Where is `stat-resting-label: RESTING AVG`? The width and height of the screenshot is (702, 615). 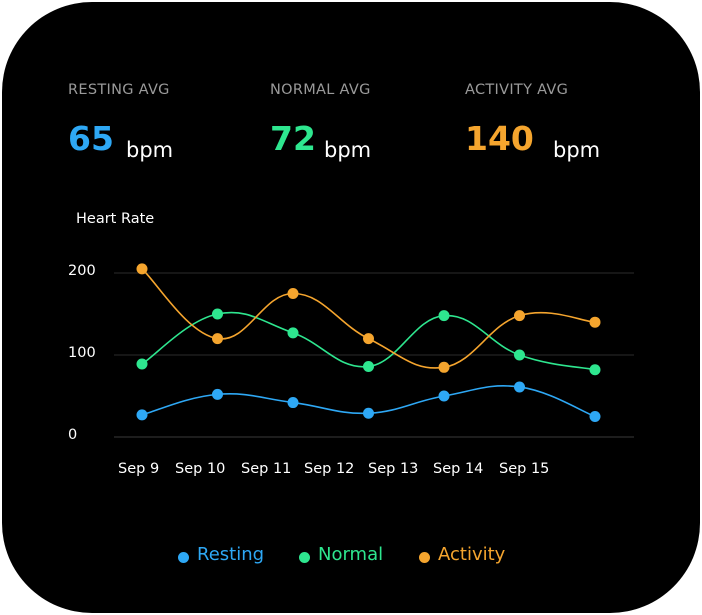
stat-resting-label: RESTING AVG is located at coordinates (119, 90).